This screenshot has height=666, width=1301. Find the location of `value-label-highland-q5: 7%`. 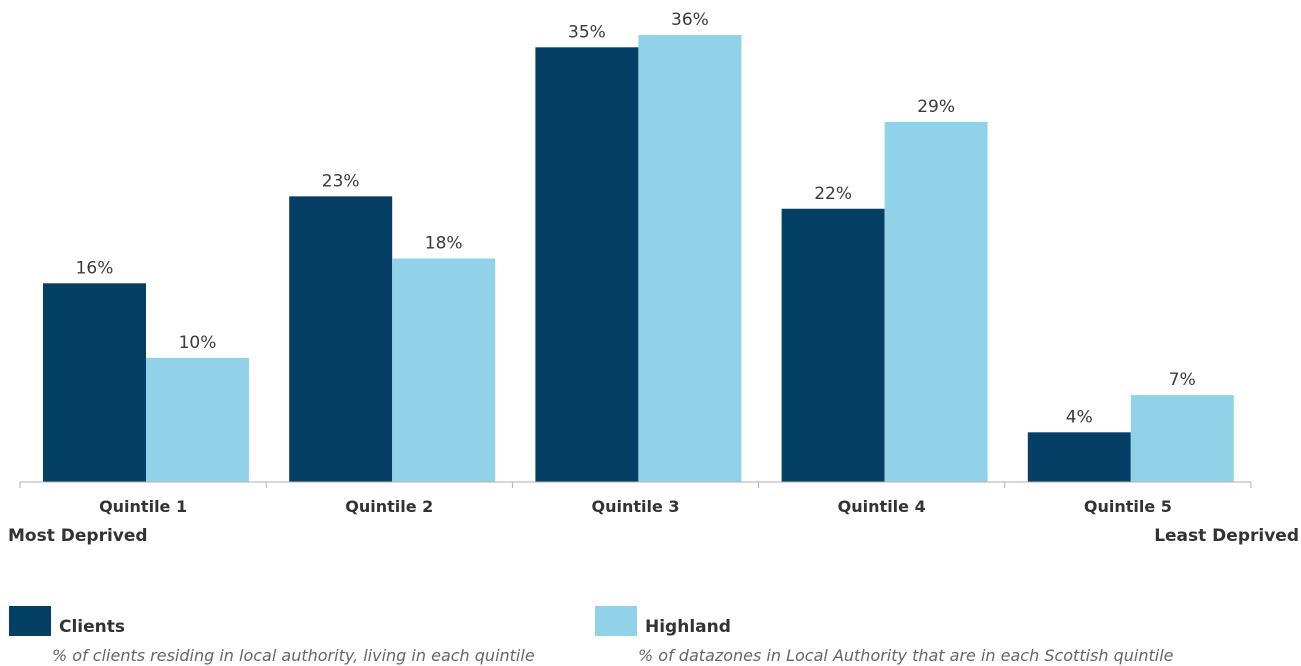

value-label-highland-q5: 7% is located at coordinates (1182, 380).